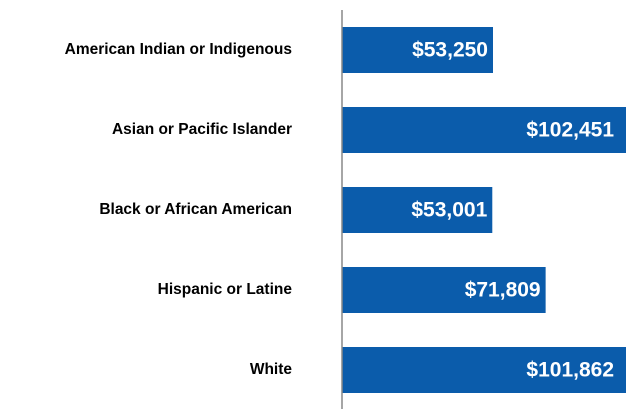  What do you see at coordinates (178, 49) in the screenshot?
I see `category-label: American Indian or Indigenous` at bounding box center [178, 49].